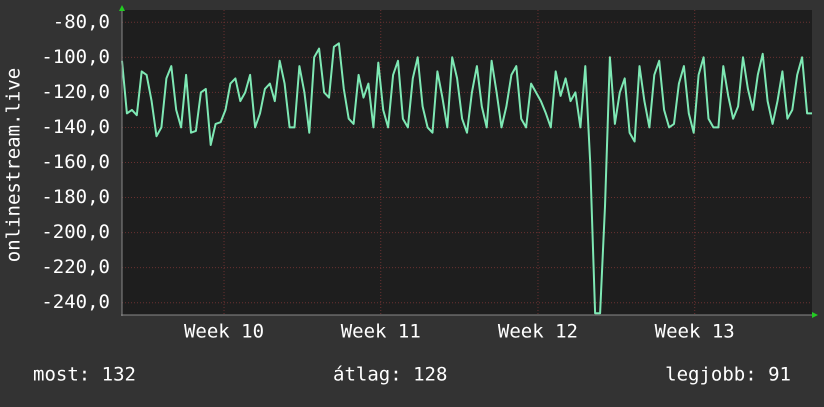  I want to click on y-tick-label: -240,0, so click(75, 302).